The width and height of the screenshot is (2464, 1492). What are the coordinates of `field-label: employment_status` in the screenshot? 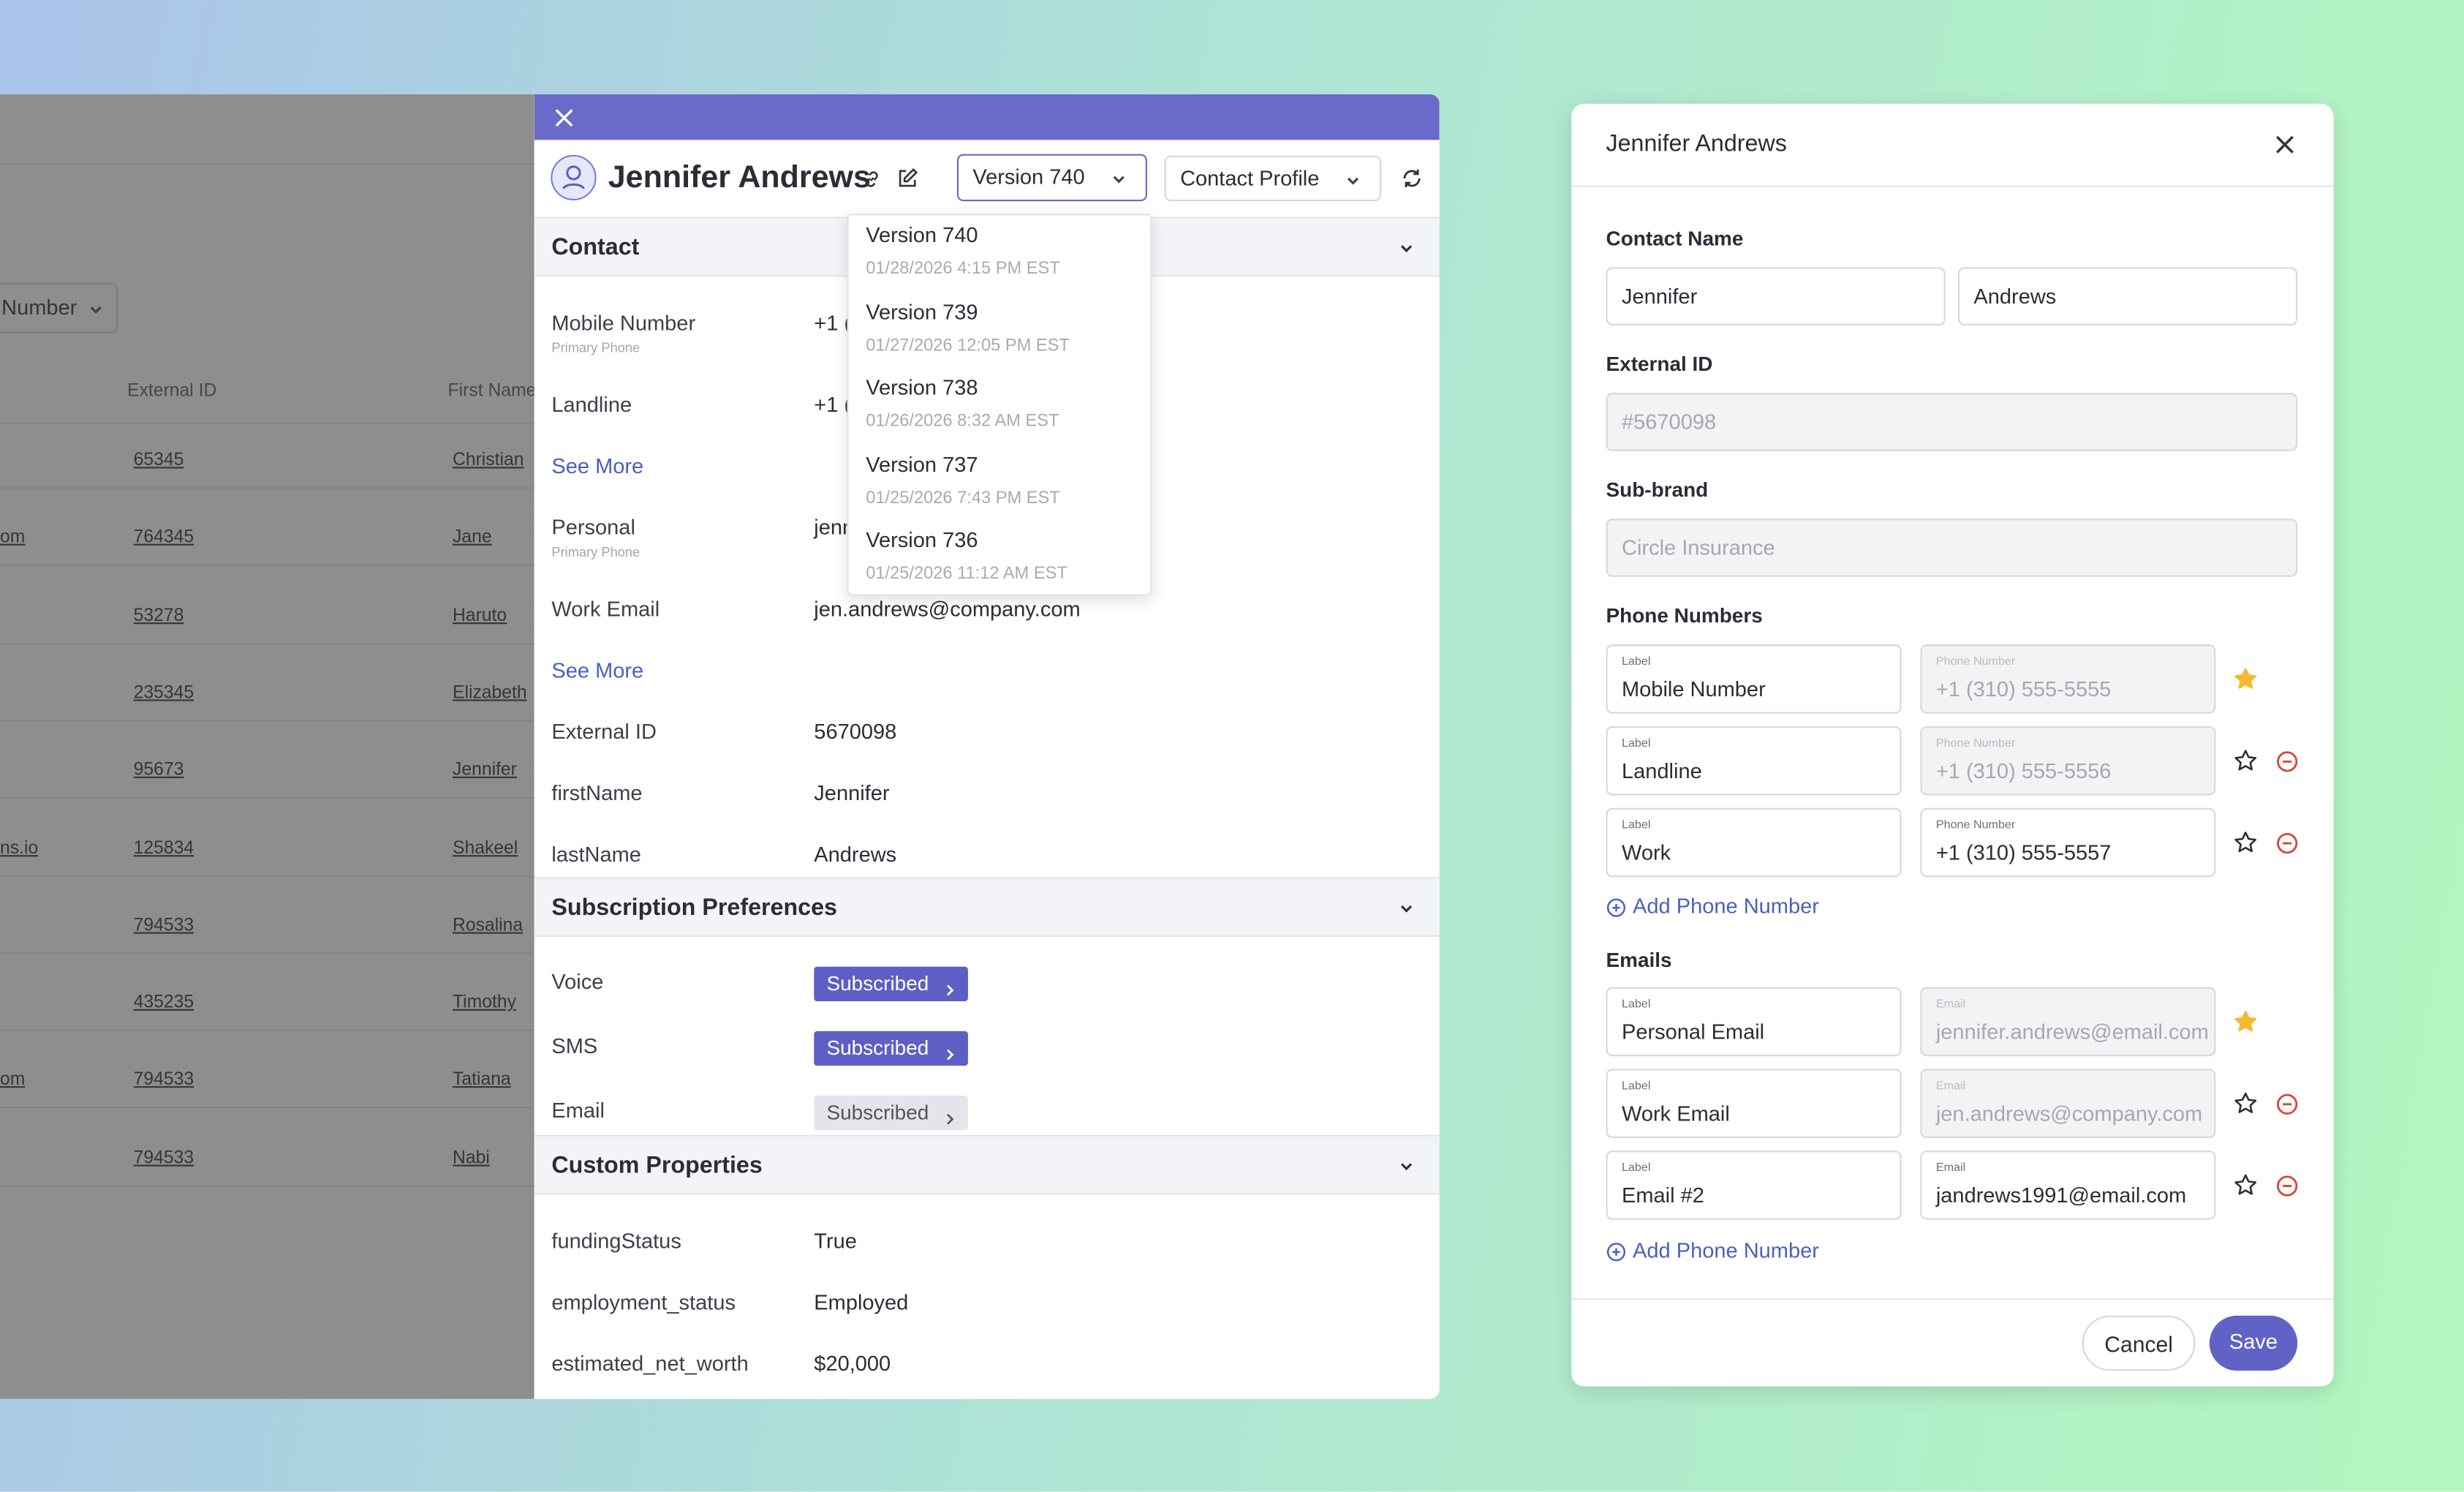 It's located at (643, 1302).